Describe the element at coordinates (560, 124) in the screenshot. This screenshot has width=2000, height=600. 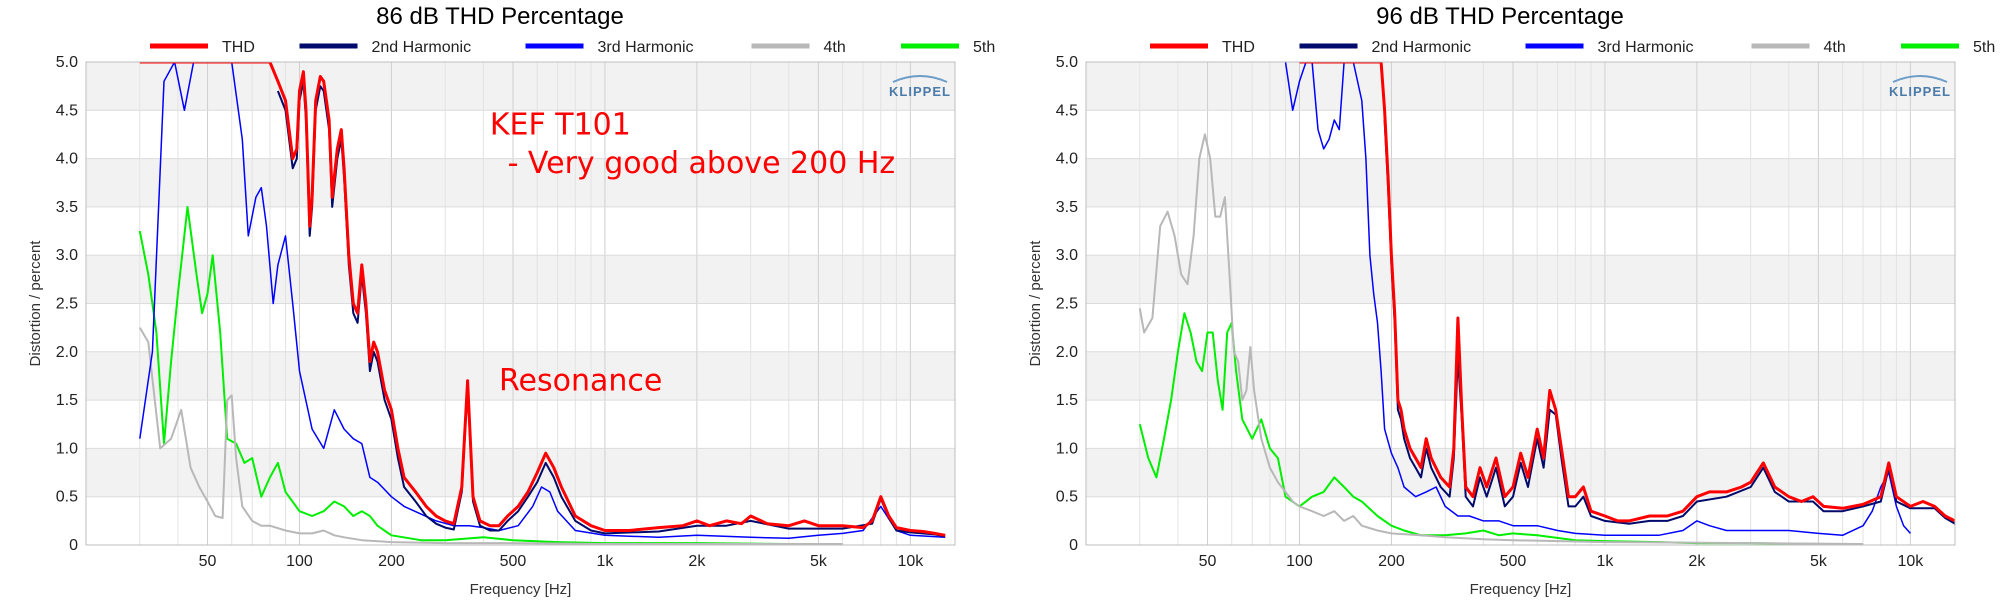
I see `annotation-kef-t101: KEF T101` at that location.